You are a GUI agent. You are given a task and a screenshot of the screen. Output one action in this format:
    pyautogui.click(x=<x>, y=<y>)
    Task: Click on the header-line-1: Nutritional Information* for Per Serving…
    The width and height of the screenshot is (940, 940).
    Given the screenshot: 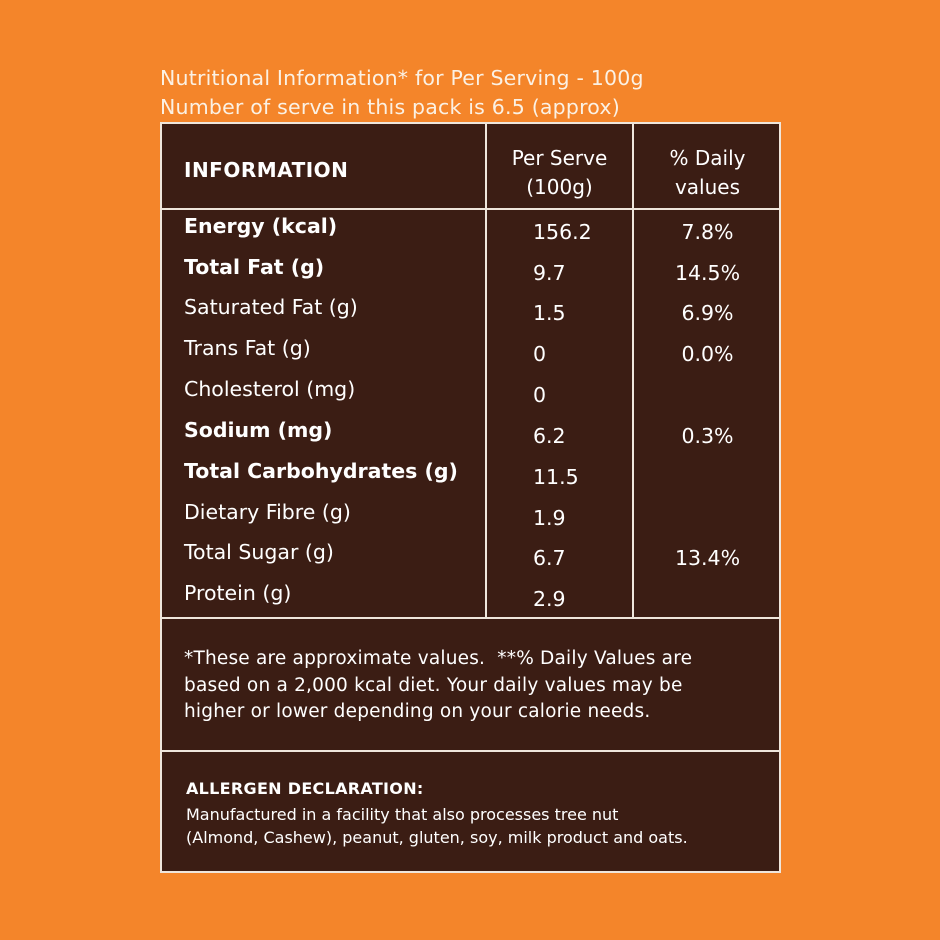 What is the action you would take?
    pyautogui.click(x=402, y=78)
    